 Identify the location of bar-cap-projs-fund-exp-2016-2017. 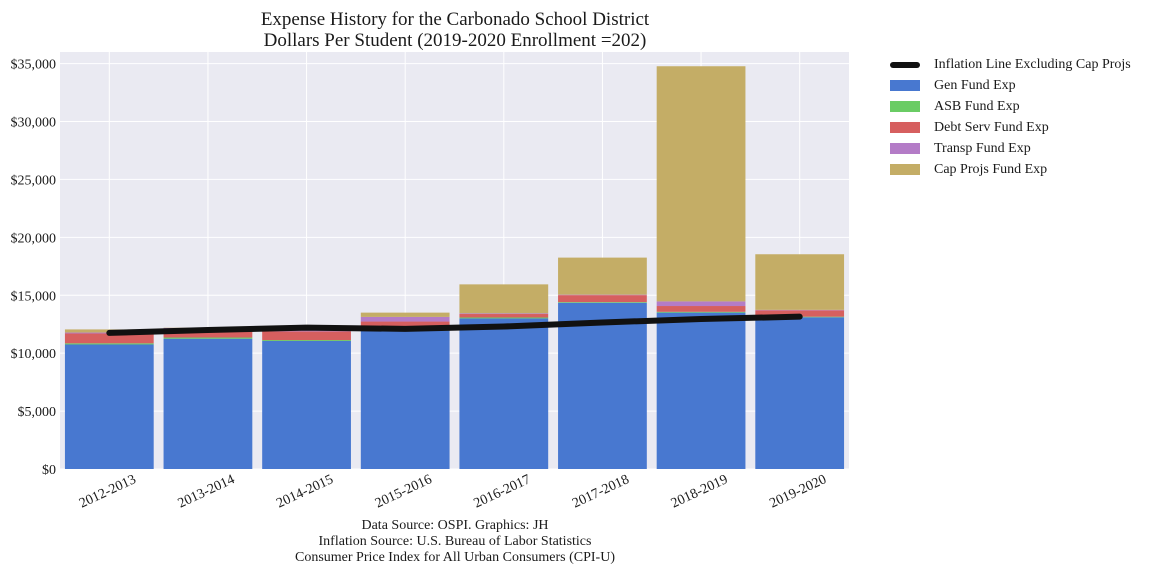
(504, 299).